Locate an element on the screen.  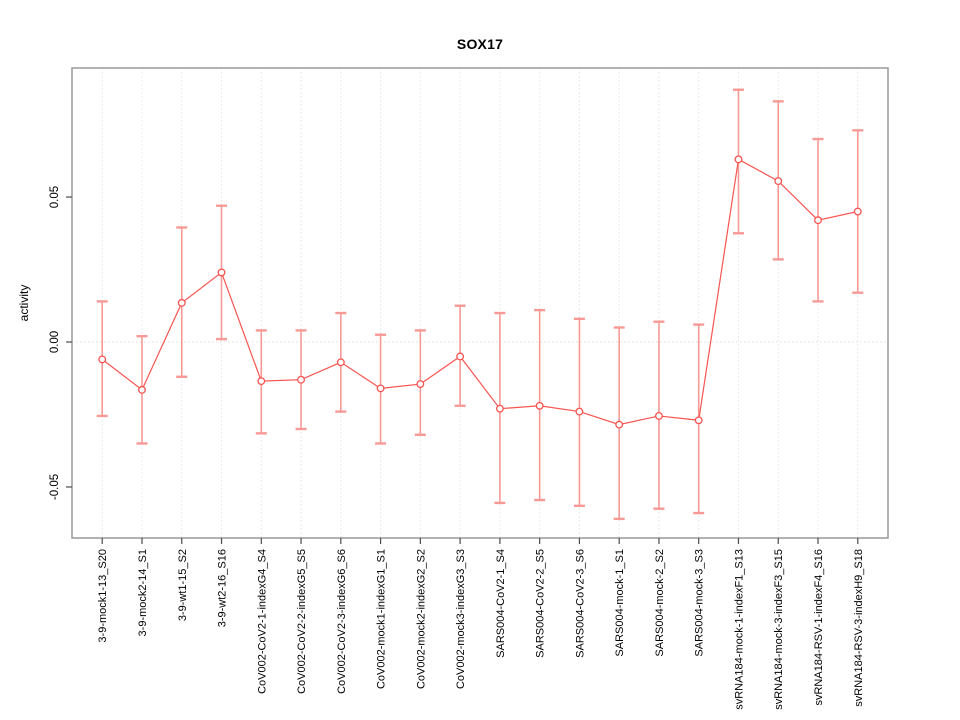
chart-title: SOX17 is located at coordinates (480, 44).